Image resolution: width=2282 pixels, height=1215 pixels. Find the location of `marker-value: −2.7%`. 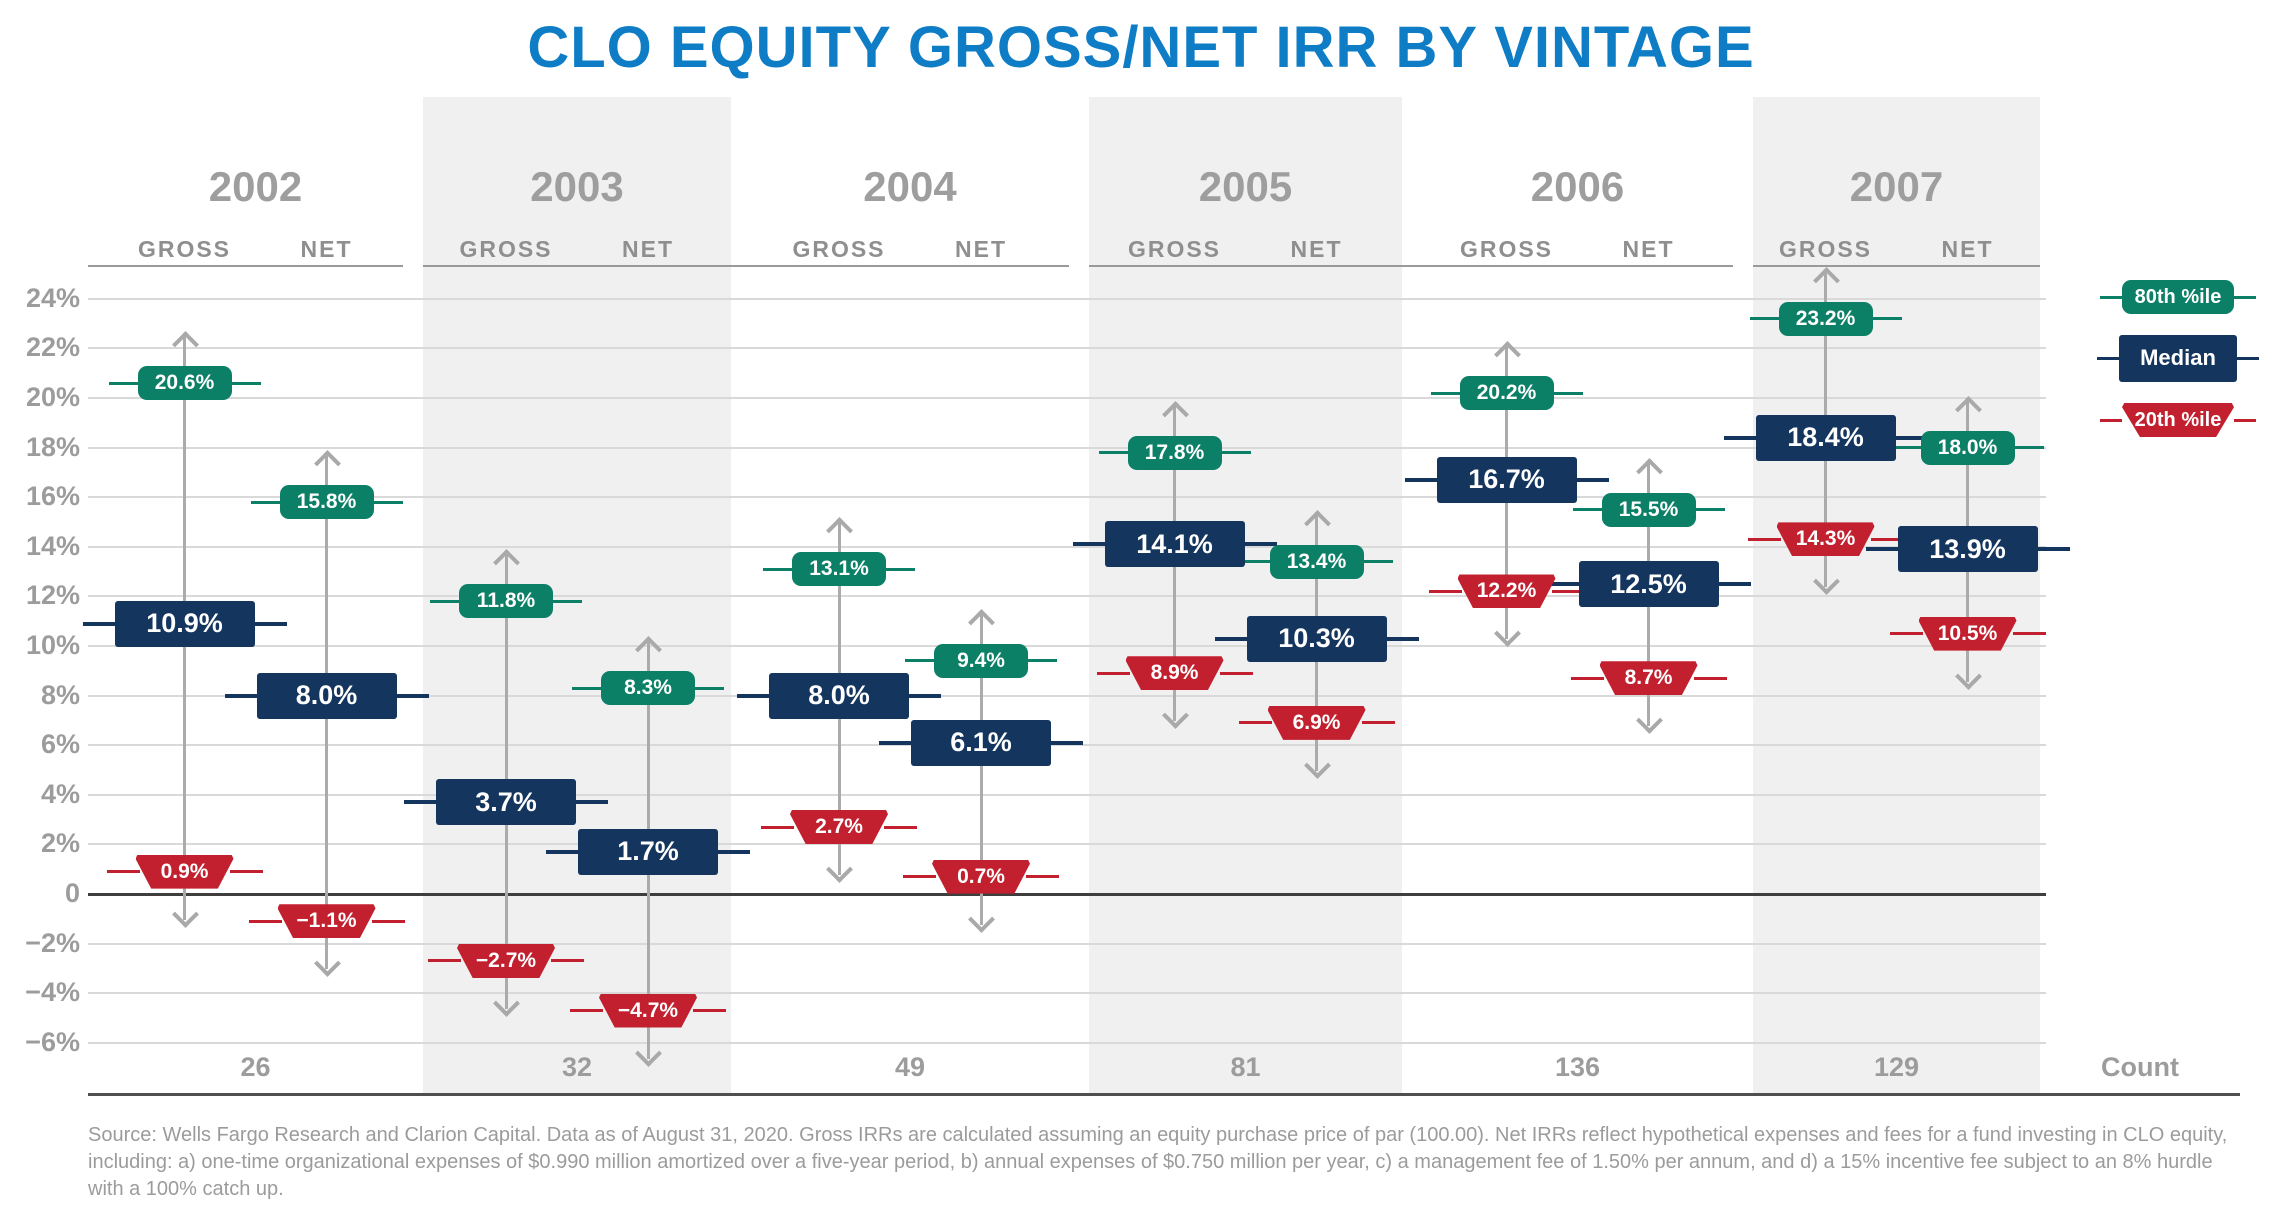

marker-value: −2.7% is located at coordinates (506, 960).